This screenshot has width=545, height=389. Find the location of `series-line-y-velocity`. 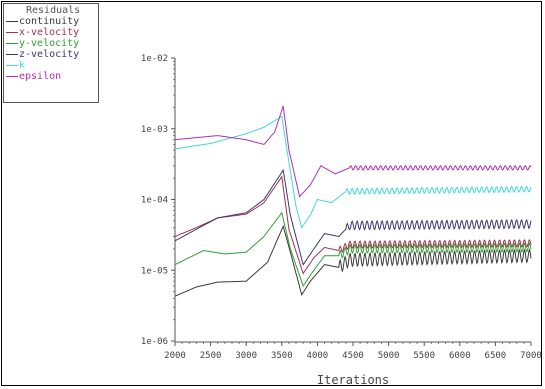

series-line-y-velocity is located at coordinates (353, 249).